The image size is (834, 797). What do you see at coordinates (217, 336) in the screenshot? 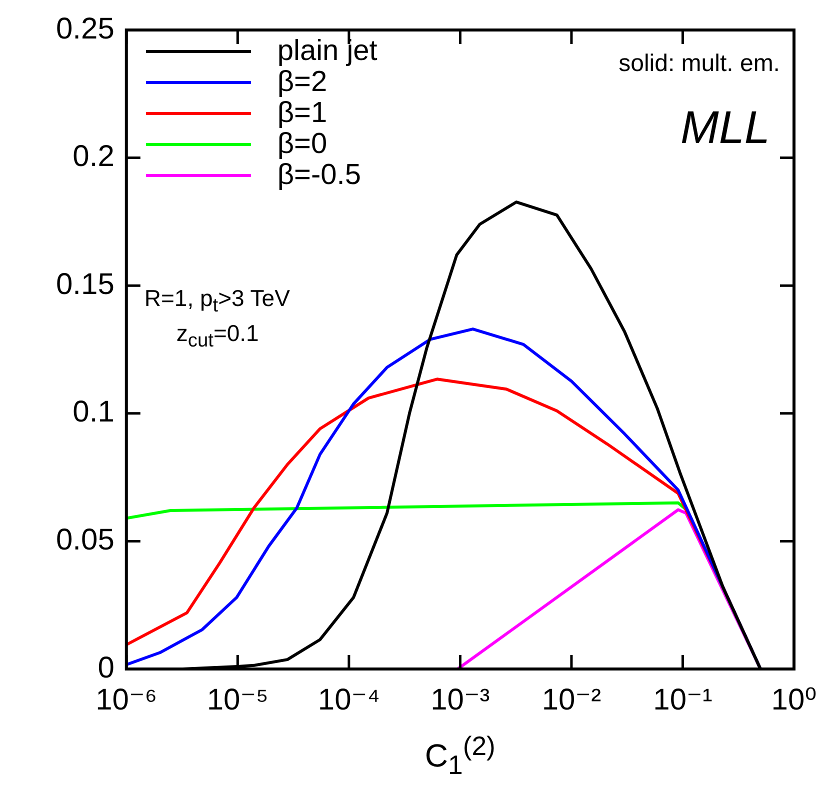
I see `annotation: z$_{cut}$=0.1` at bounding box center [217, 336].